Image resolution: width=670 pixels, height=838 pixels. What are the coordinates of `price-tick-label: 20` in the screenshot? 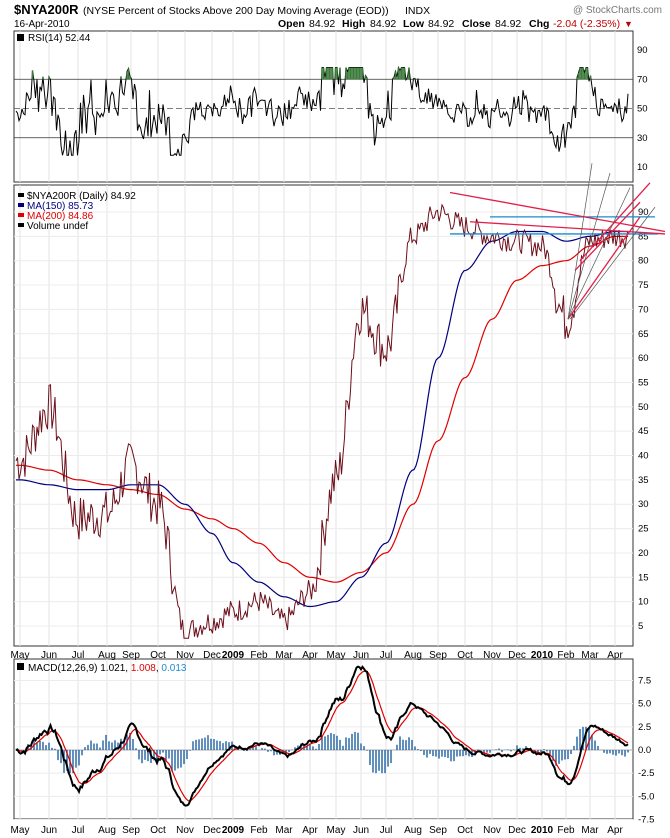 It's located at (643, 553).